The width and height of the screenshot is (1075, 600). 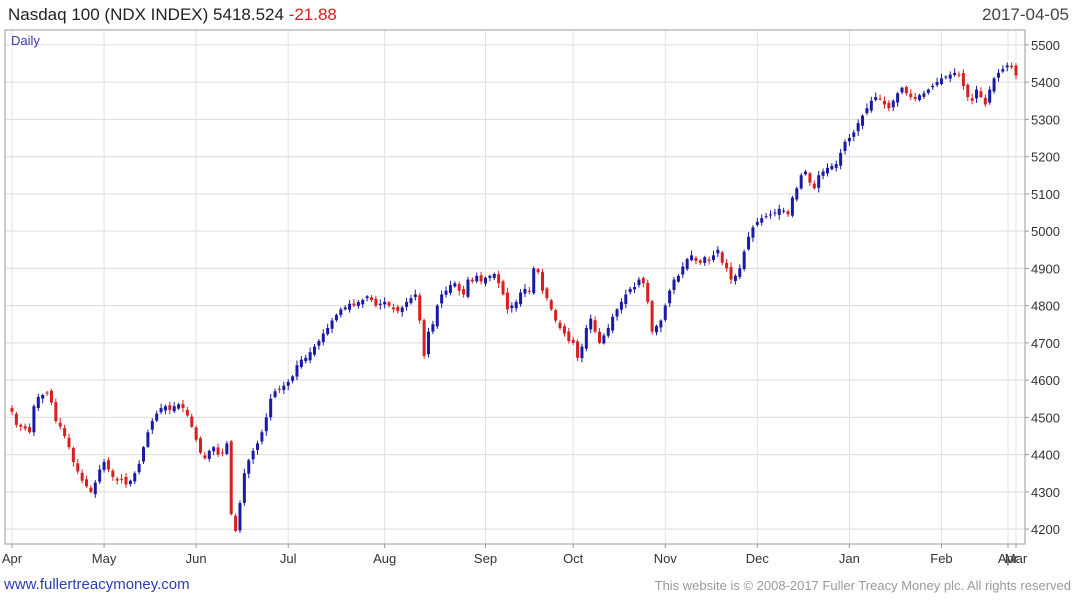 I want to click on last-price: 5418.524, so click(x=248, y=14).